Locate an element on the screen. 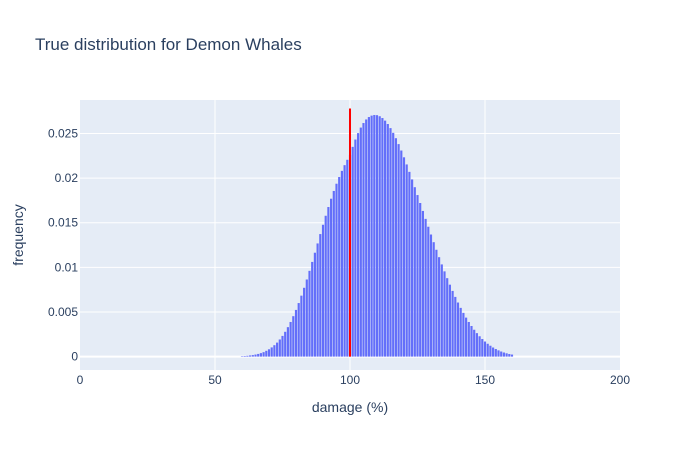  x-axis-title: damage (%) is located at coordinates (350, 407).